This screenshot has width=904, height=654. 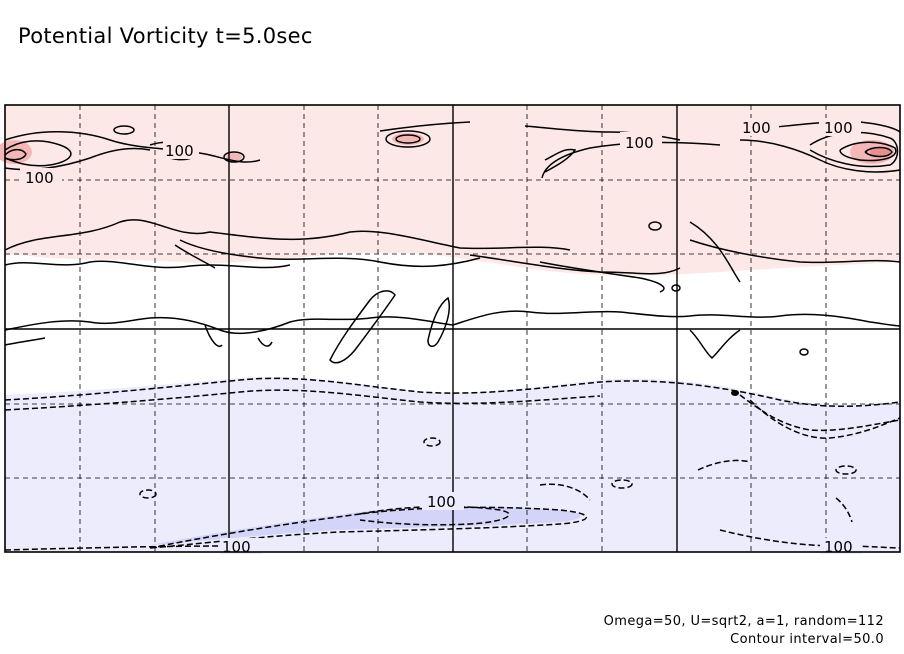 I want to click on contour-interval-annotation: Contour interval=50.0, so click(x=807, y=639).